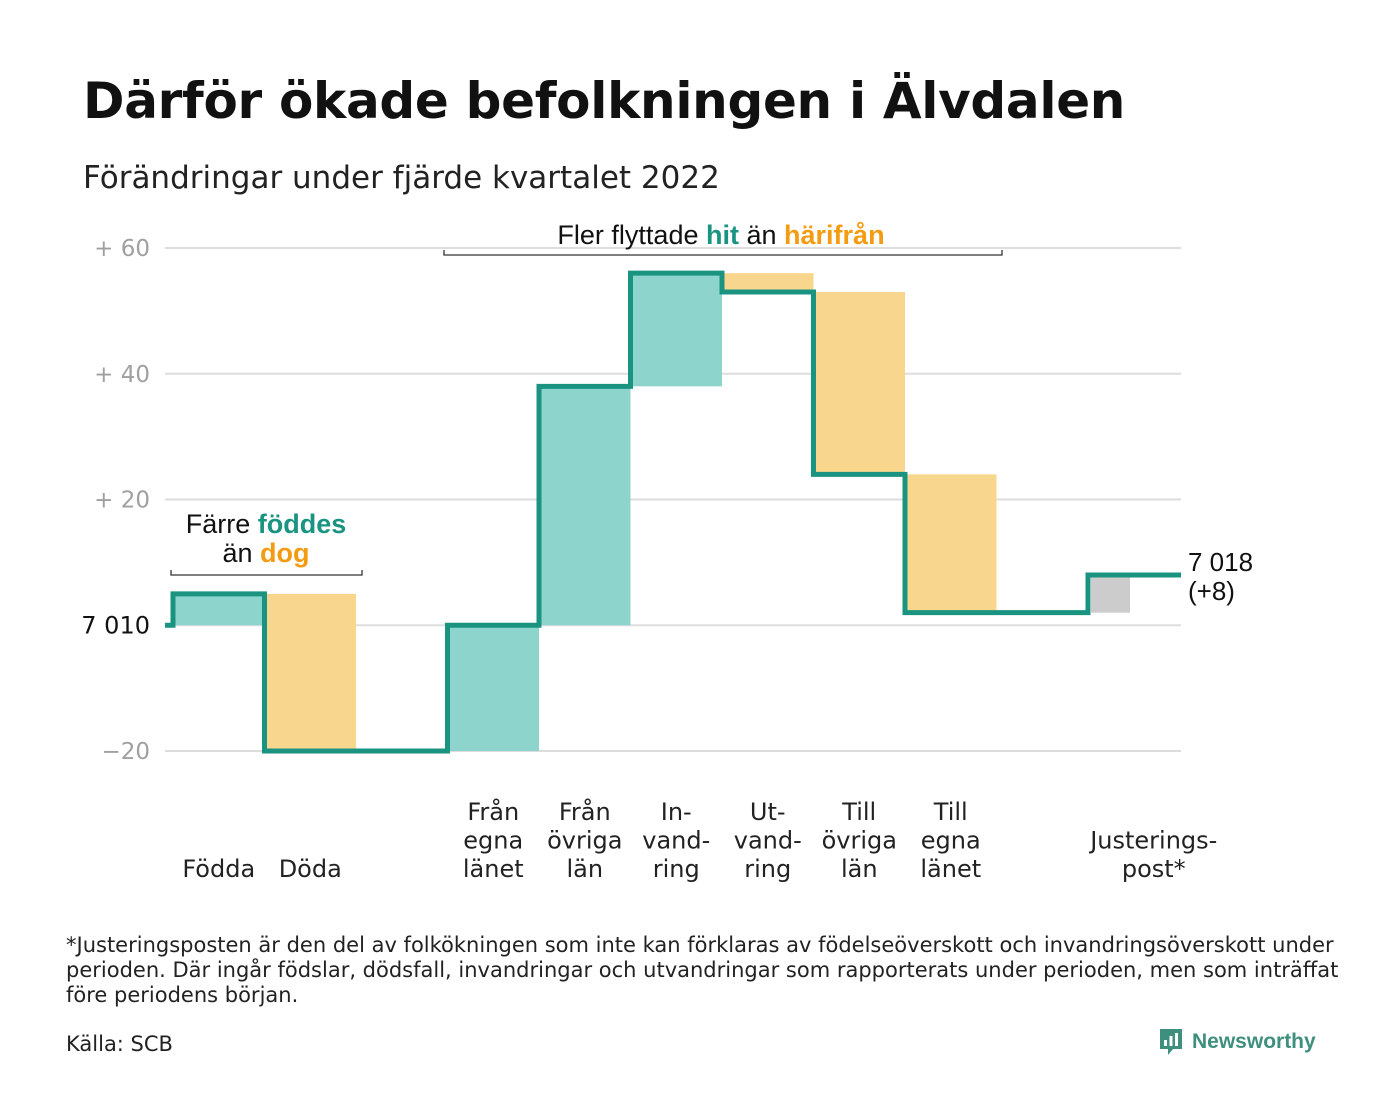 The image size is (1400, 1120). Describe the element at coordinates (302, 524) in the screenshot. I see `annotation-highlight-green: föddes` at that location.